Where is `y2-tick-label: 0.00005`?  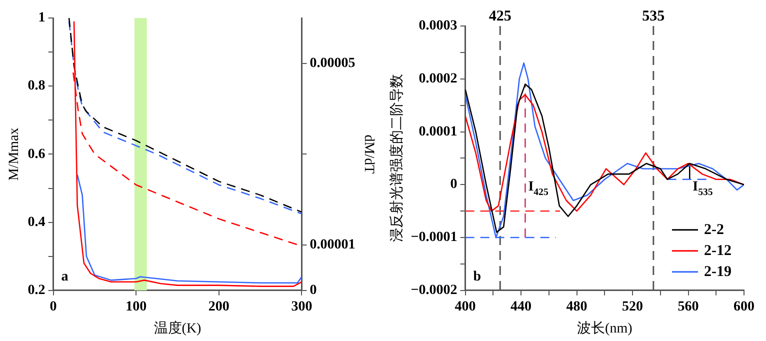
y2-tick-label: 0.00005 is located at coordinates (333, 64).